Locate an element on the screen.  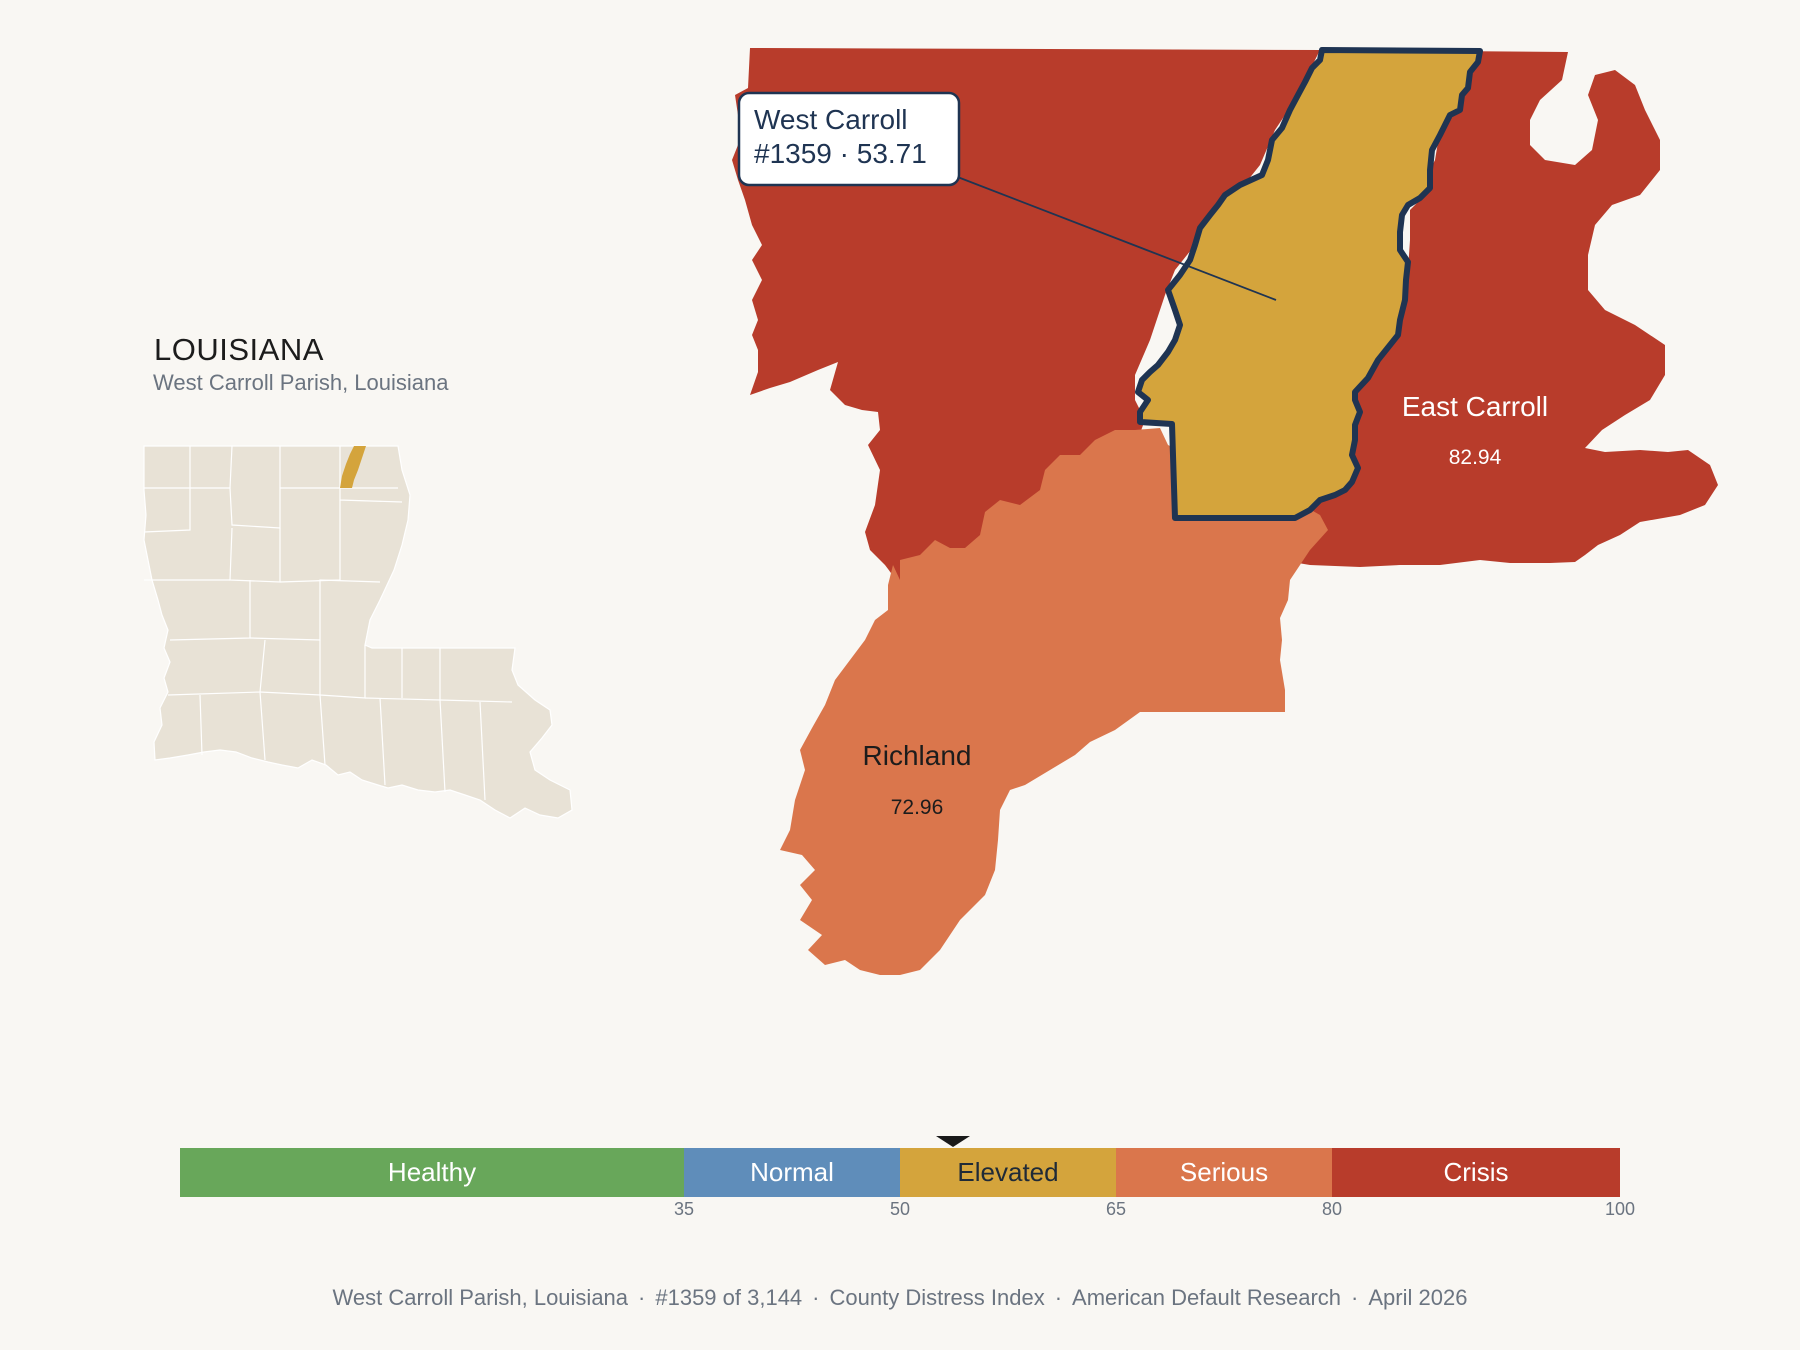
parish-score-east-carroll: 82.94 is located at coordinates (1475, 457).